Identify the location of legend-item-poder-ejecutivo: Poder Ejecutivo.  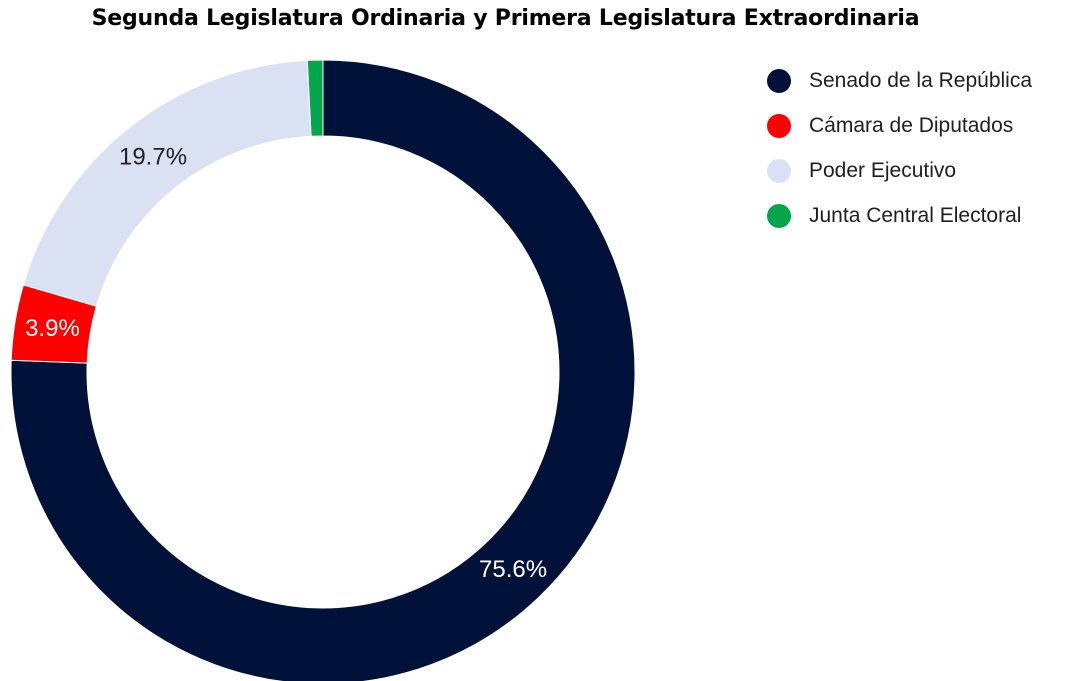
(899, 170).